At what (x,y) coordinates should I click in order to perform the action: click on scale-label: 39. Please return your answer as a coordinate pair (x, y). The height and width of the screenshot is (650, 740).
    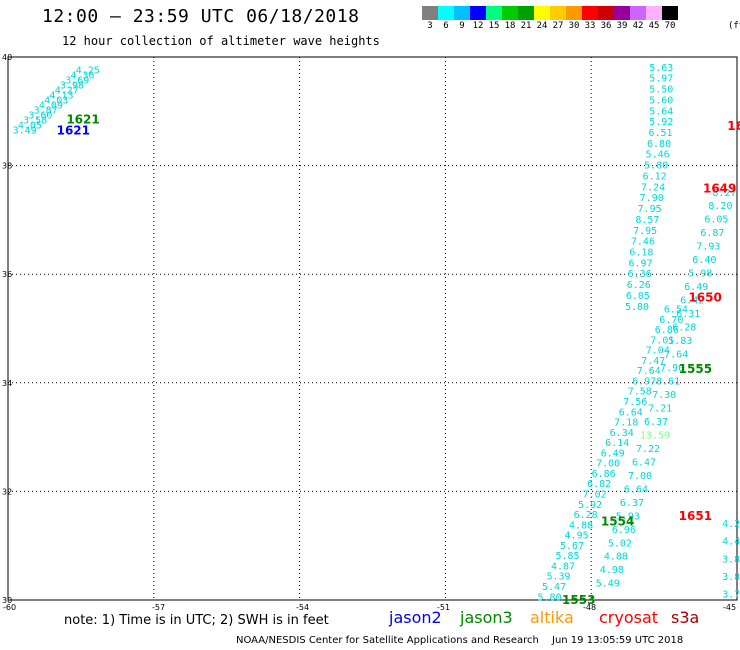
    Looking at the image, I should click on (622, 26).